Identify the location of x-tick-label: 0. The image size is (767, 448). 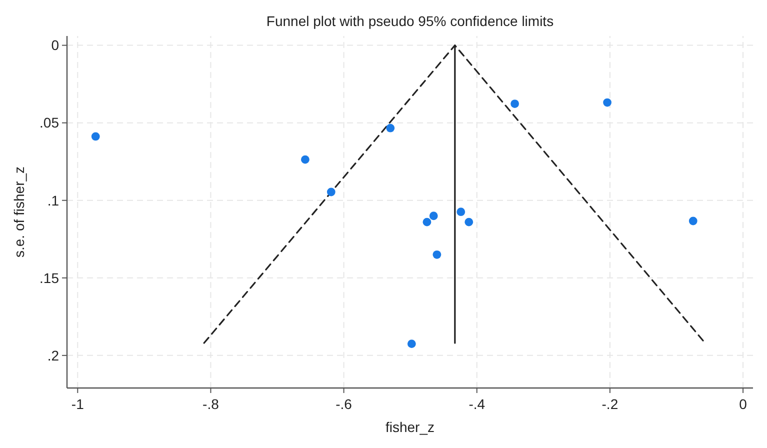
(743, 404).